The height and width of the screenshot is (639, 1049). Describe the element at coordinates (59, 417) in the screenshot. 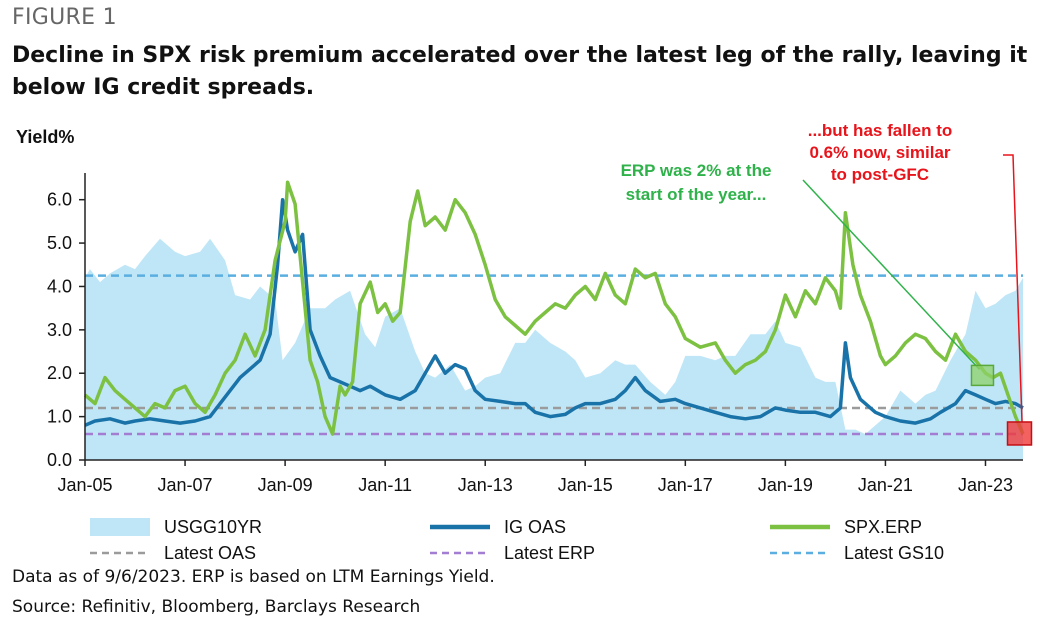

I see `y-tick-label: 1.0` at that location.